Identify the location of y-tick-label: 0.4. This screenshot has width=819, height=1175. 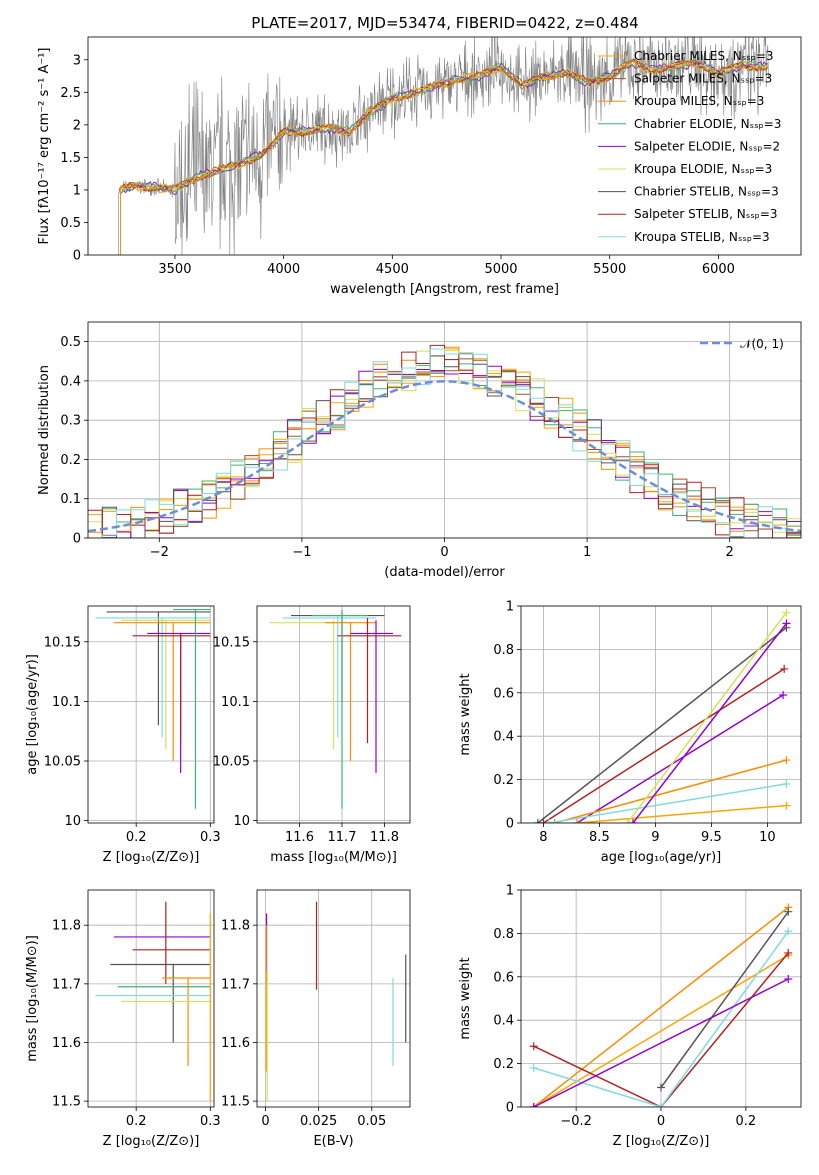
(503, 1021).